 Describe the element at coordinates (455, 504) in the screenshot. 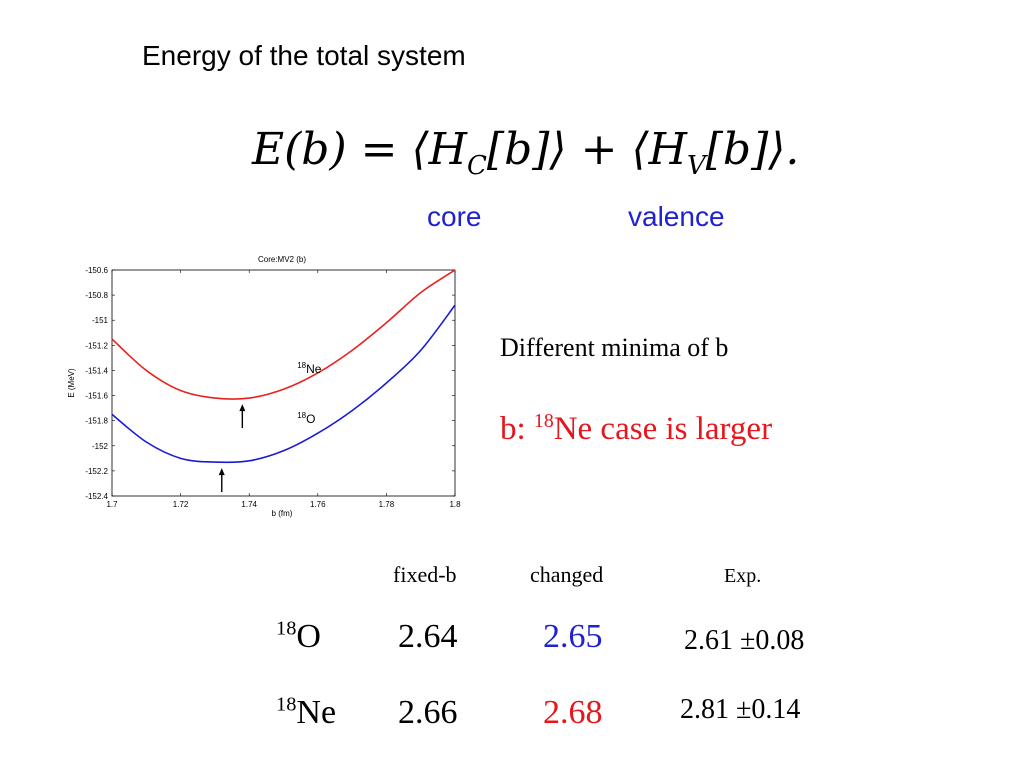

I see `x-tick-label: 1.8` at that location.